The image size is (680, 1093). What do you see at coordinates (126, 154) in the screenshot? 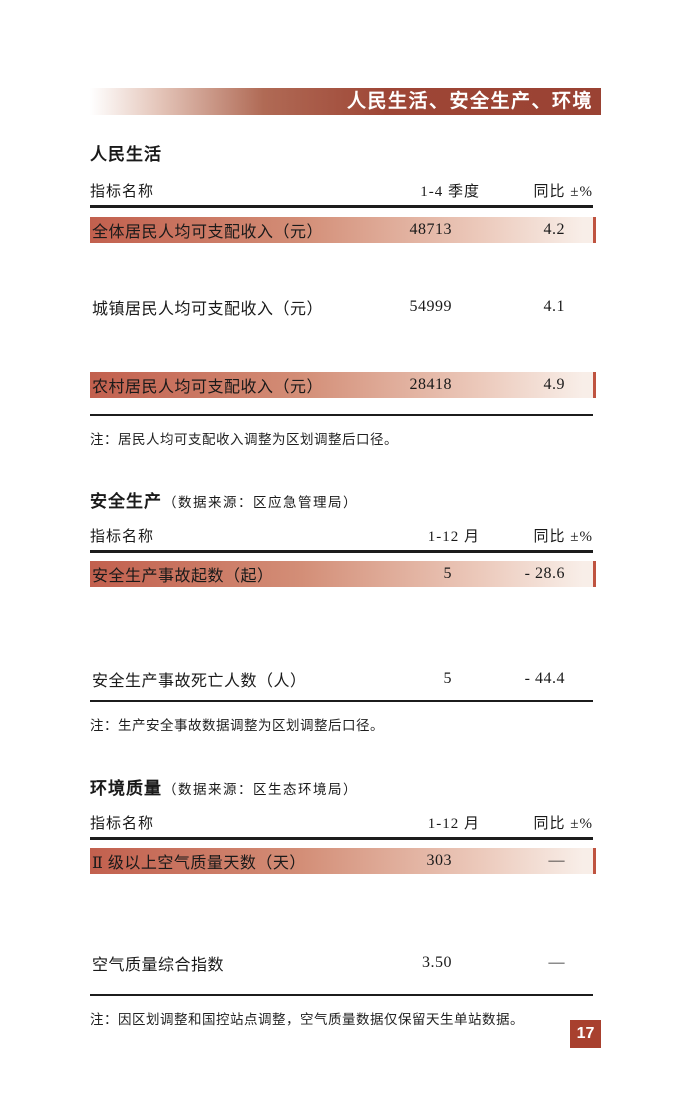
I see `section-title: 人民生活` at bounding box center [126, 154].